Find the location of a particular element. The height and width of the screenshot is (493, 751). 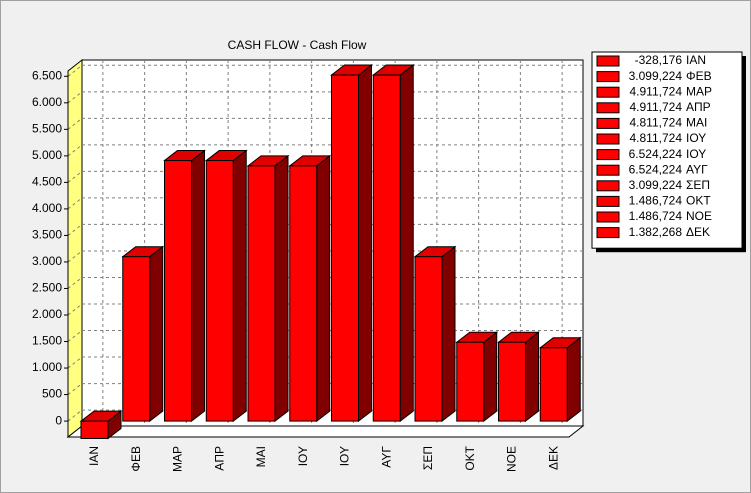

x-tick-label: ΦΕΒ is located at coordinates (136, 459).